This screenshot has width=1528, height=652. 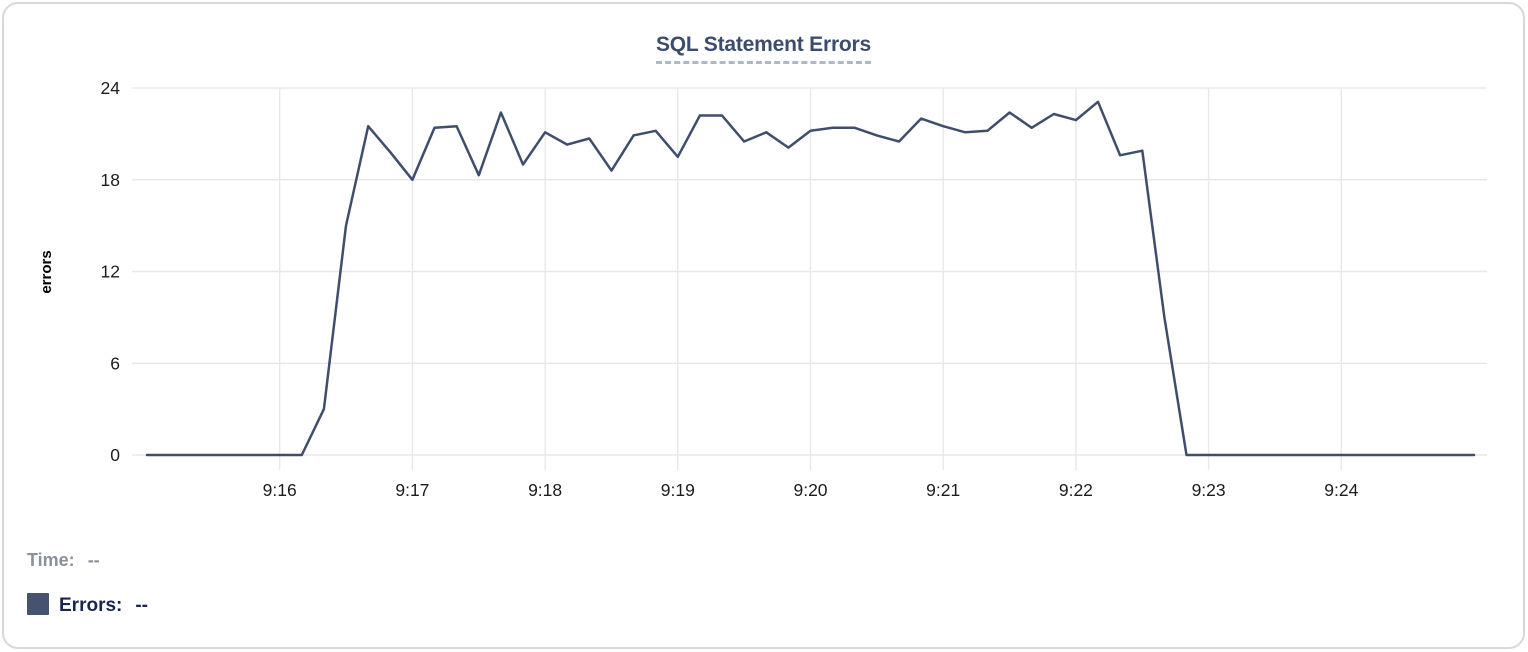 I want to click on chart-title: SQL Statement Errors, so click(x=763, y=48).